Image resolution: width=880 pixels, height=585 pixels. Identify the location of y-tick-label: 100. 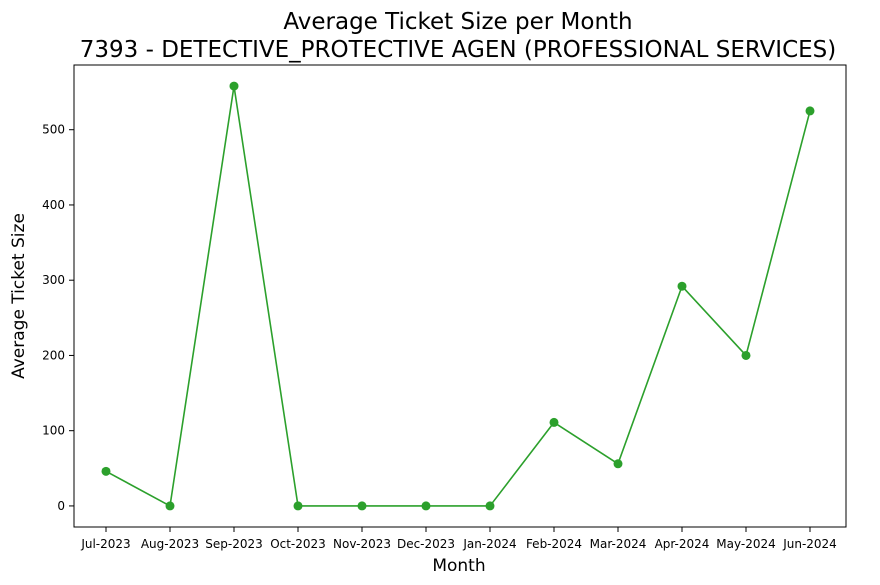
(53, 431).